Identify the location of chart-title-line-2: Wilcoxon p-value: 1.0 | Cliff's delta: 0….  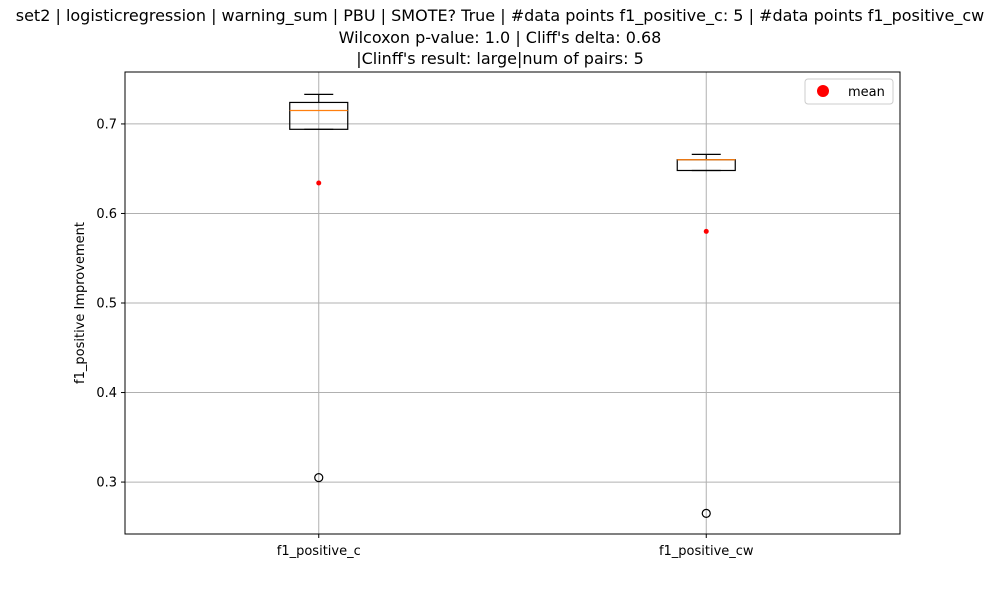
(500, 37).